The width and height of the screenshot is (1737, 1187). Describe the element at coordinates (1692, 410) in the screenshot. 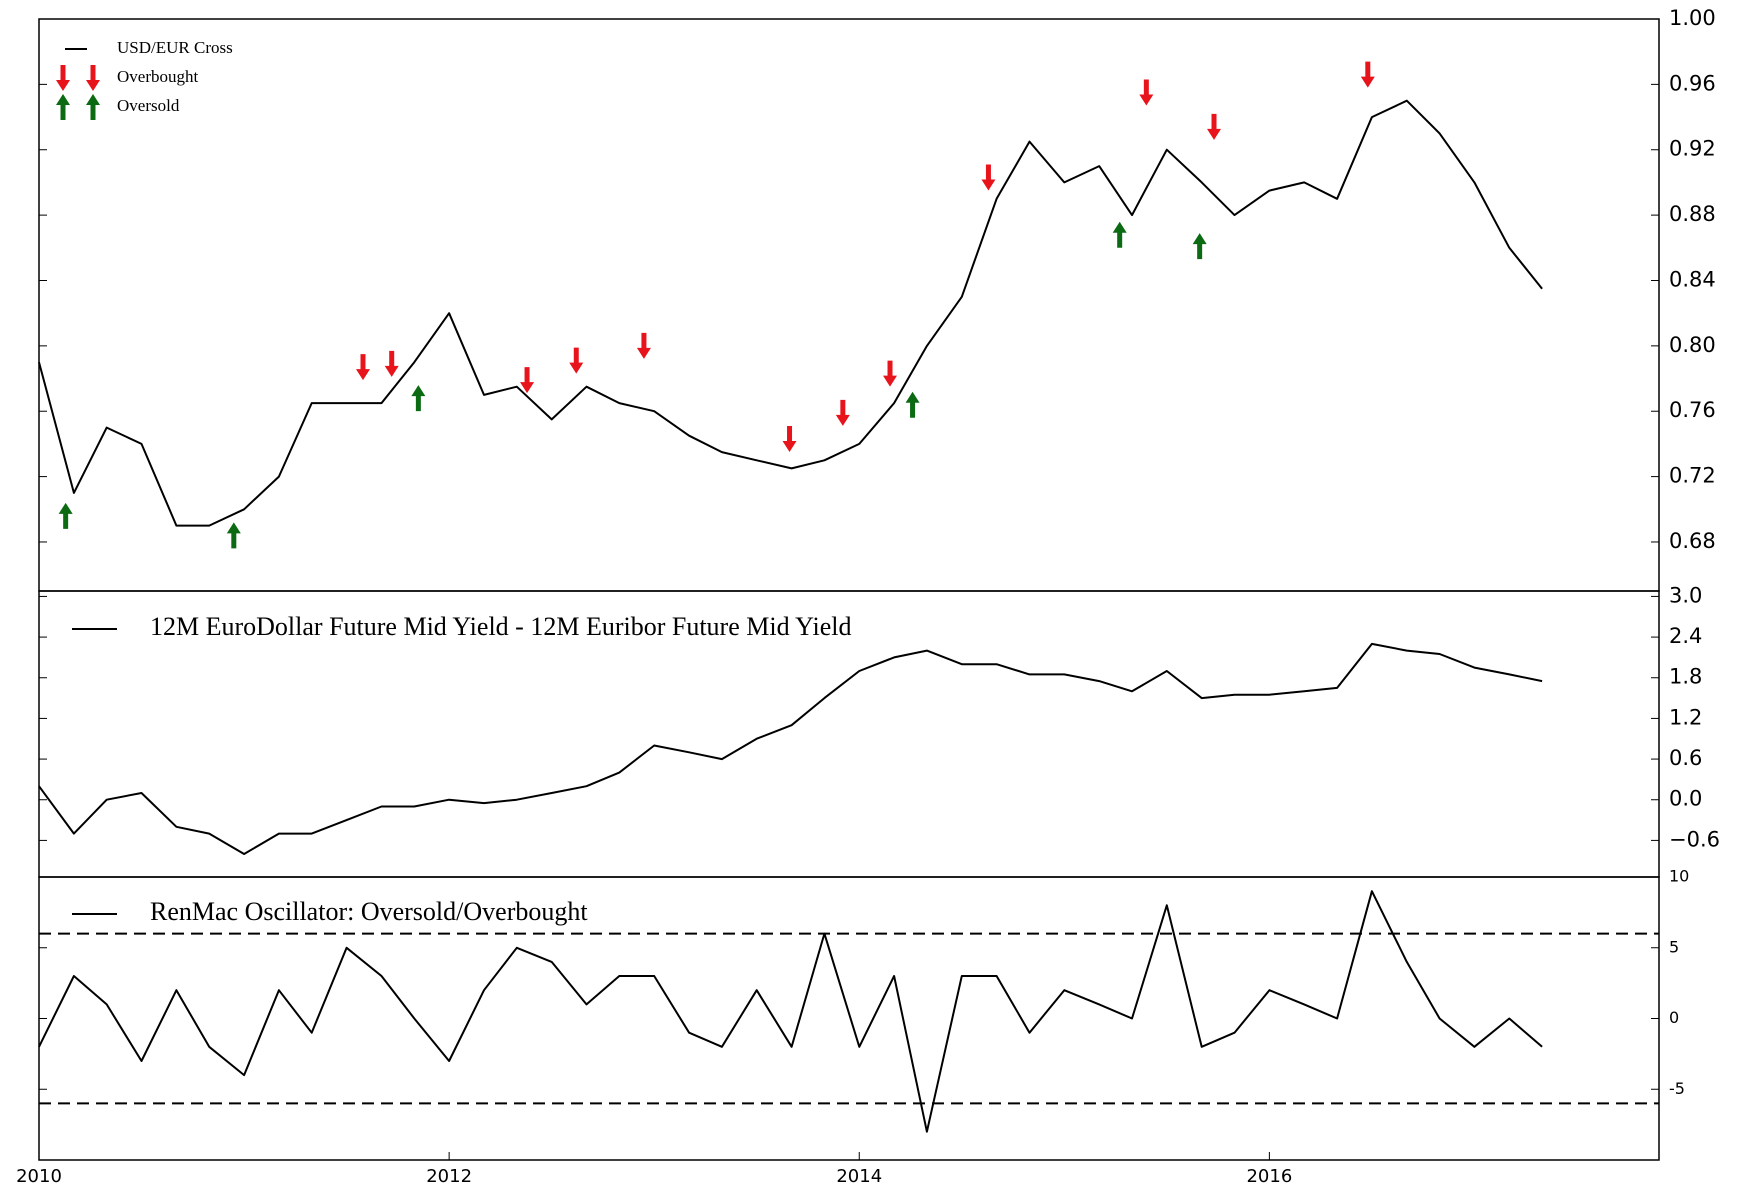

I see `y-tick-label: 0.76` at that location.